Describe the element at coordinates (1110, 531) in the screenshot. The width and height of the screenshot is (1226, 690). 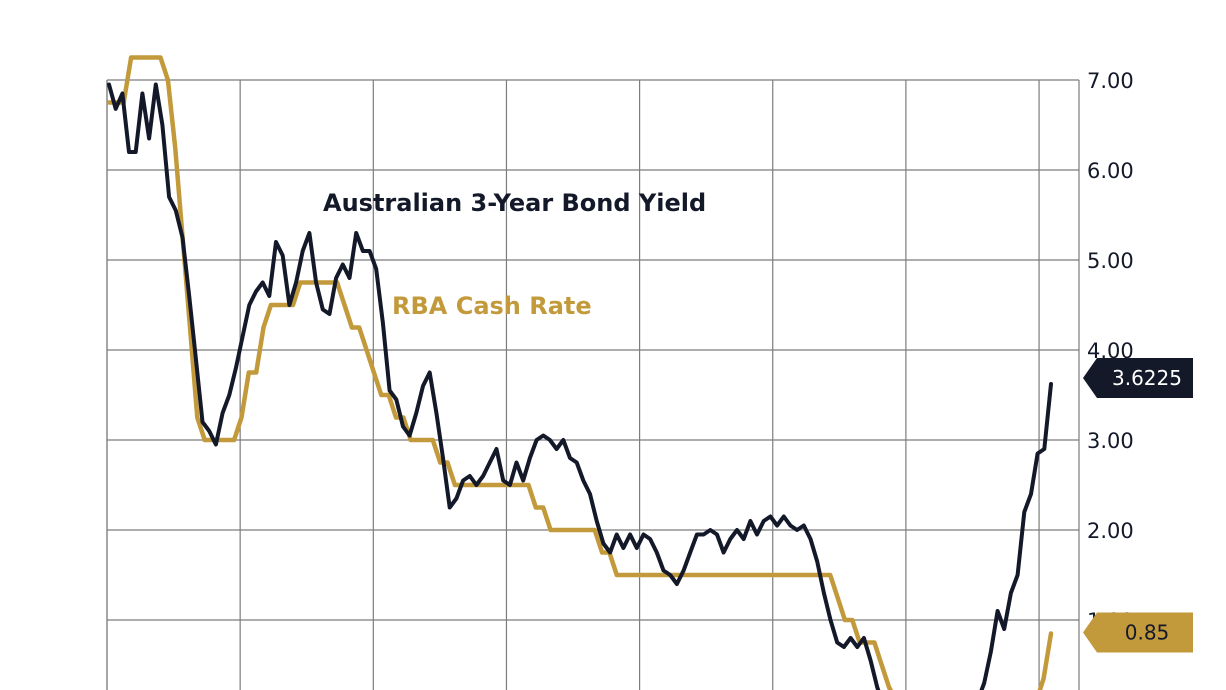
I see `y-tick-label: 2.00` at that location.